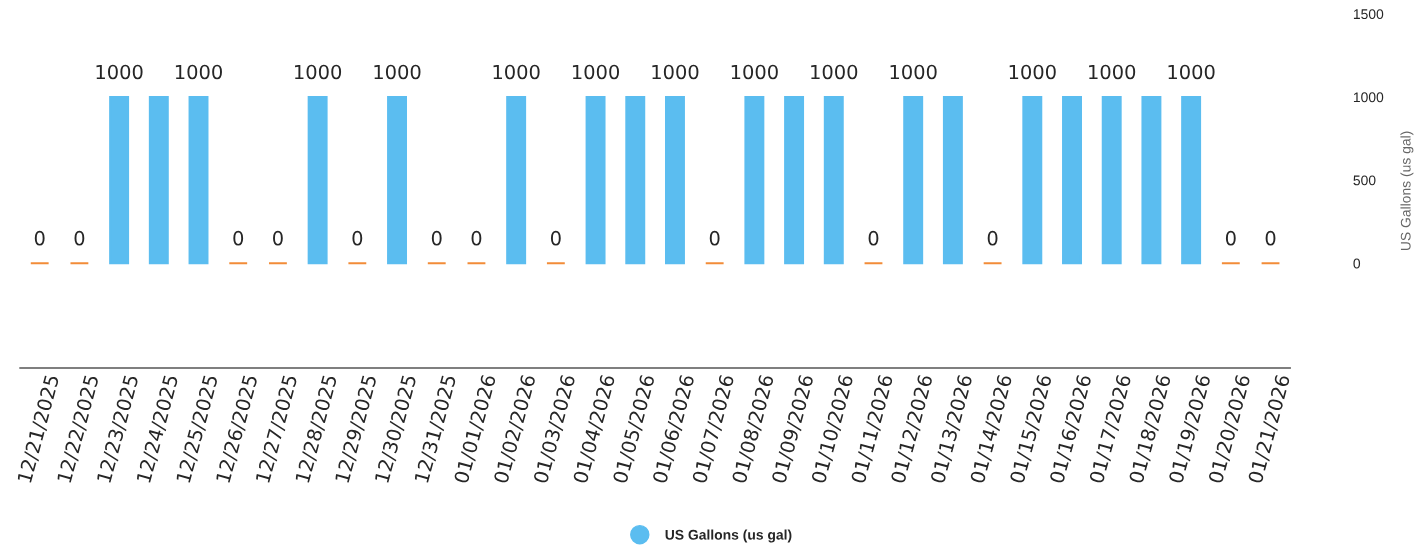 The width and height of the screenshot is (1418, 555). Describe the element at coordinates (1368, 97) in the screenshot. I see `y-tick-label: 1000` at that location.